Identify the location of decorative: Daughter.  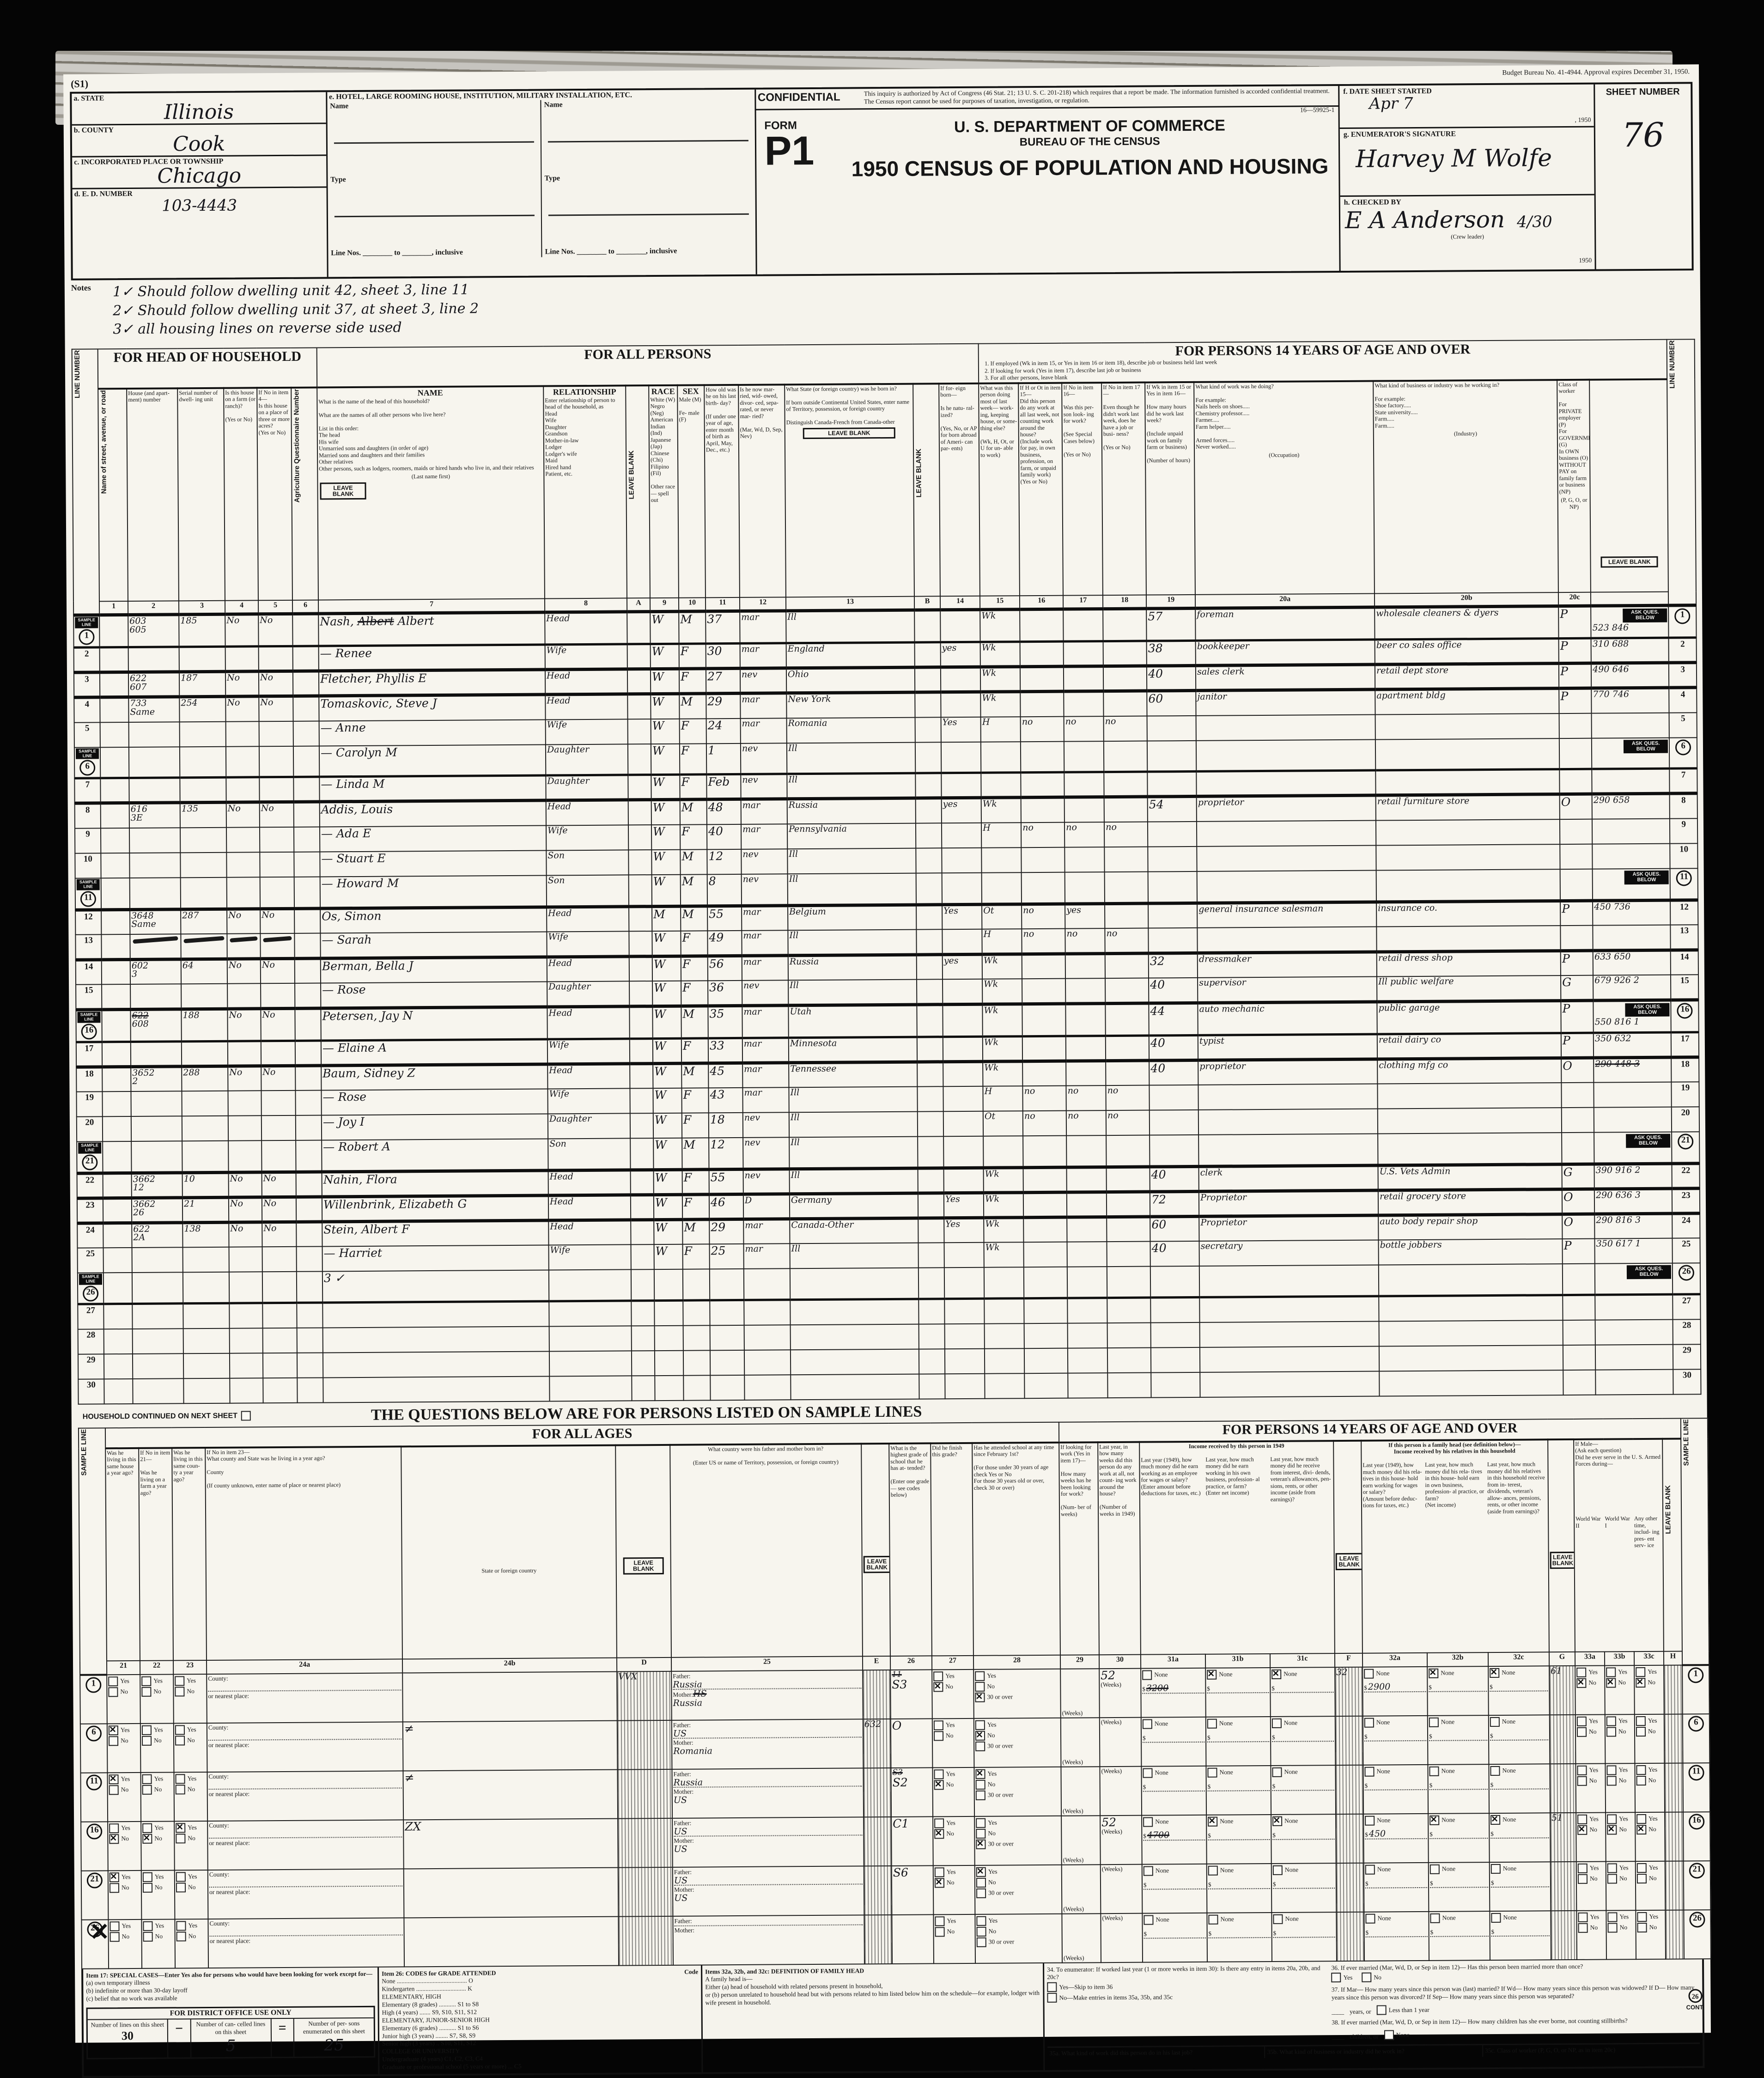
(587, 749).